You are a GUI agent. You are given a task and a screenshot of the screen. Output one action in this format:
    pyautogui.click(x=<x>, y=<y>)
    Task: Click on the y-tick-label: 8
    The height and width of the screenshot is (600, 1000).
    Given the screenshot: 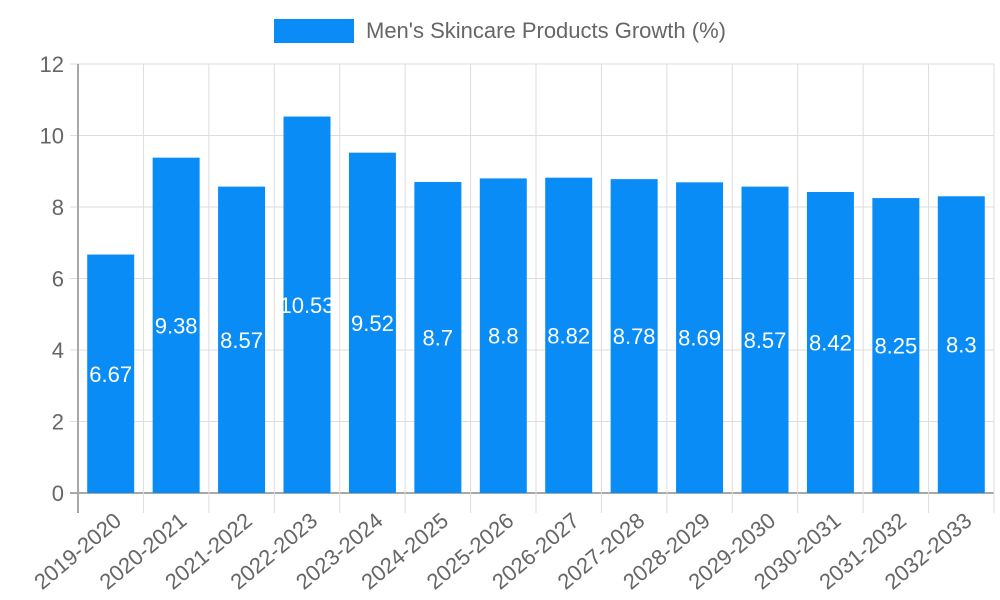 What is the action you would take?
    pyautogui.click(x=58, y=207)
    